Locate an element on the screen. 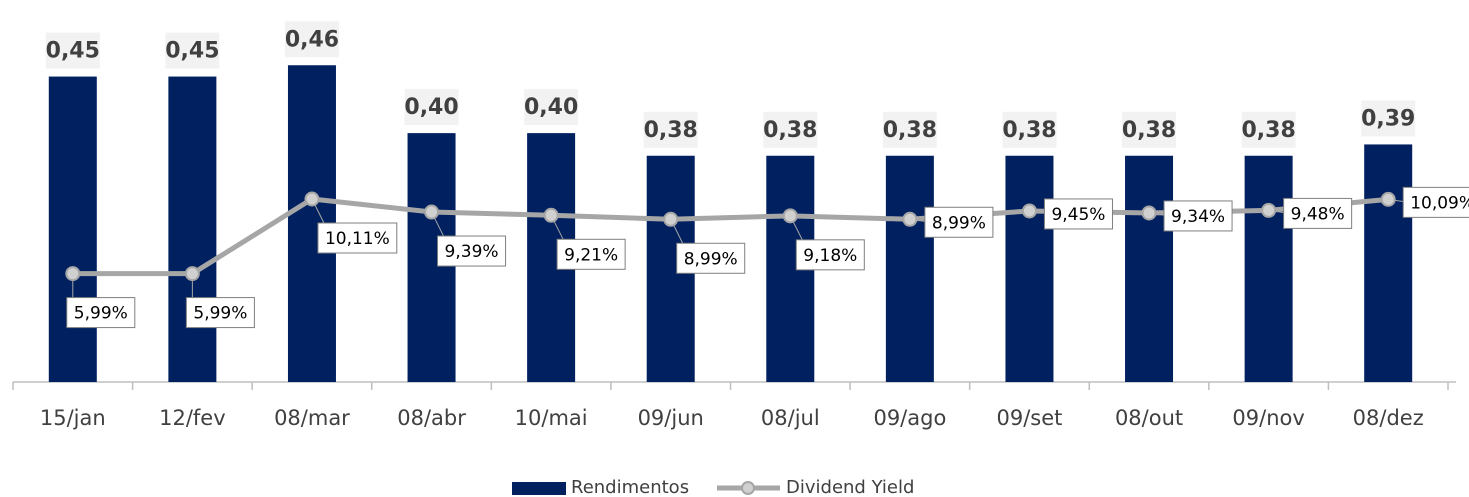  x-tick-label: 08/abr is located at coordinates (431, 418).